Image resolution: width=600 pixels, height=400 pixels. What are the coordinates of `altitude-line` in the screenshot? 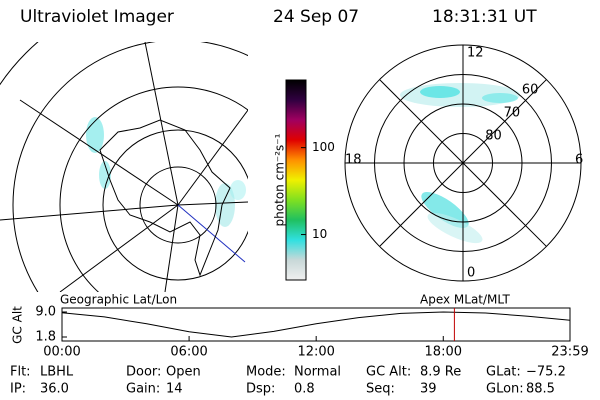 It's located at (316, 324).